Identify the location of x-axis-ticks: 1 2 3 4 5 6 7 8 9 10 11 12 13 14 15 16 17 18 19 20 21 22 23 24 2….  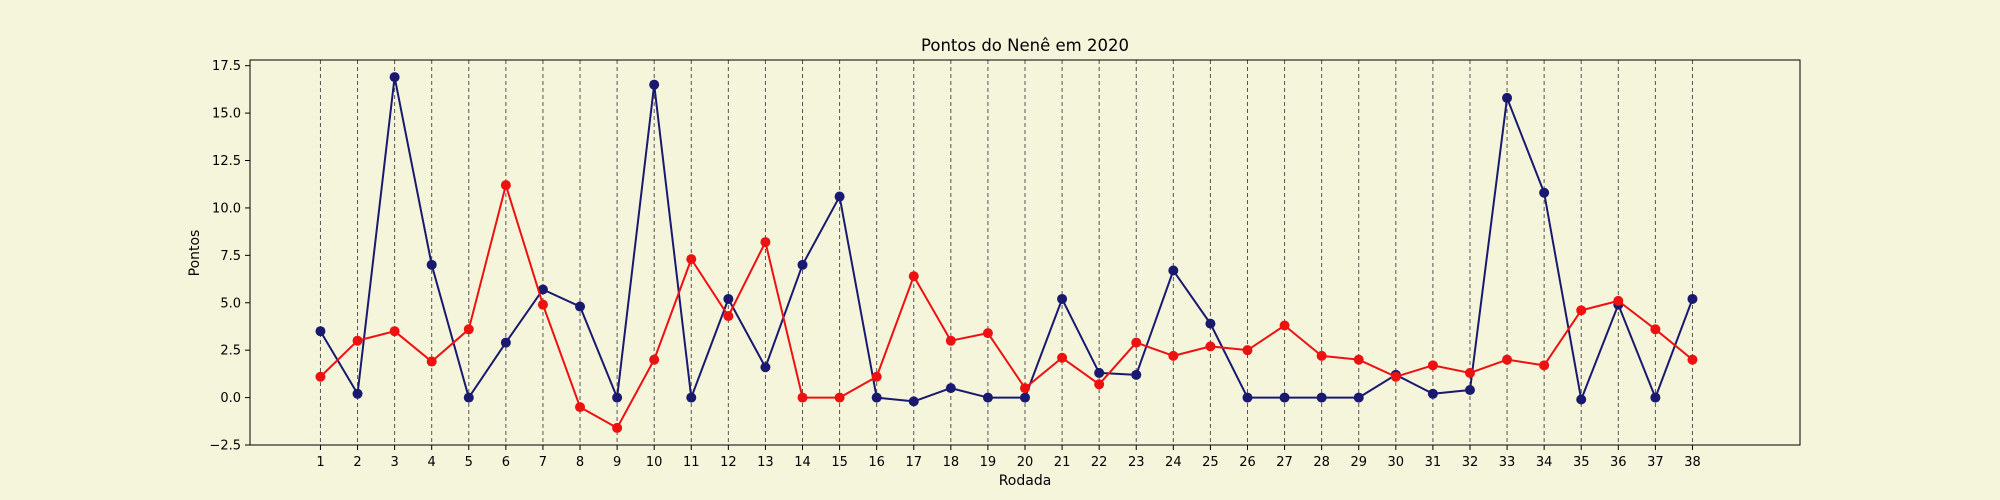
(1008, 457).